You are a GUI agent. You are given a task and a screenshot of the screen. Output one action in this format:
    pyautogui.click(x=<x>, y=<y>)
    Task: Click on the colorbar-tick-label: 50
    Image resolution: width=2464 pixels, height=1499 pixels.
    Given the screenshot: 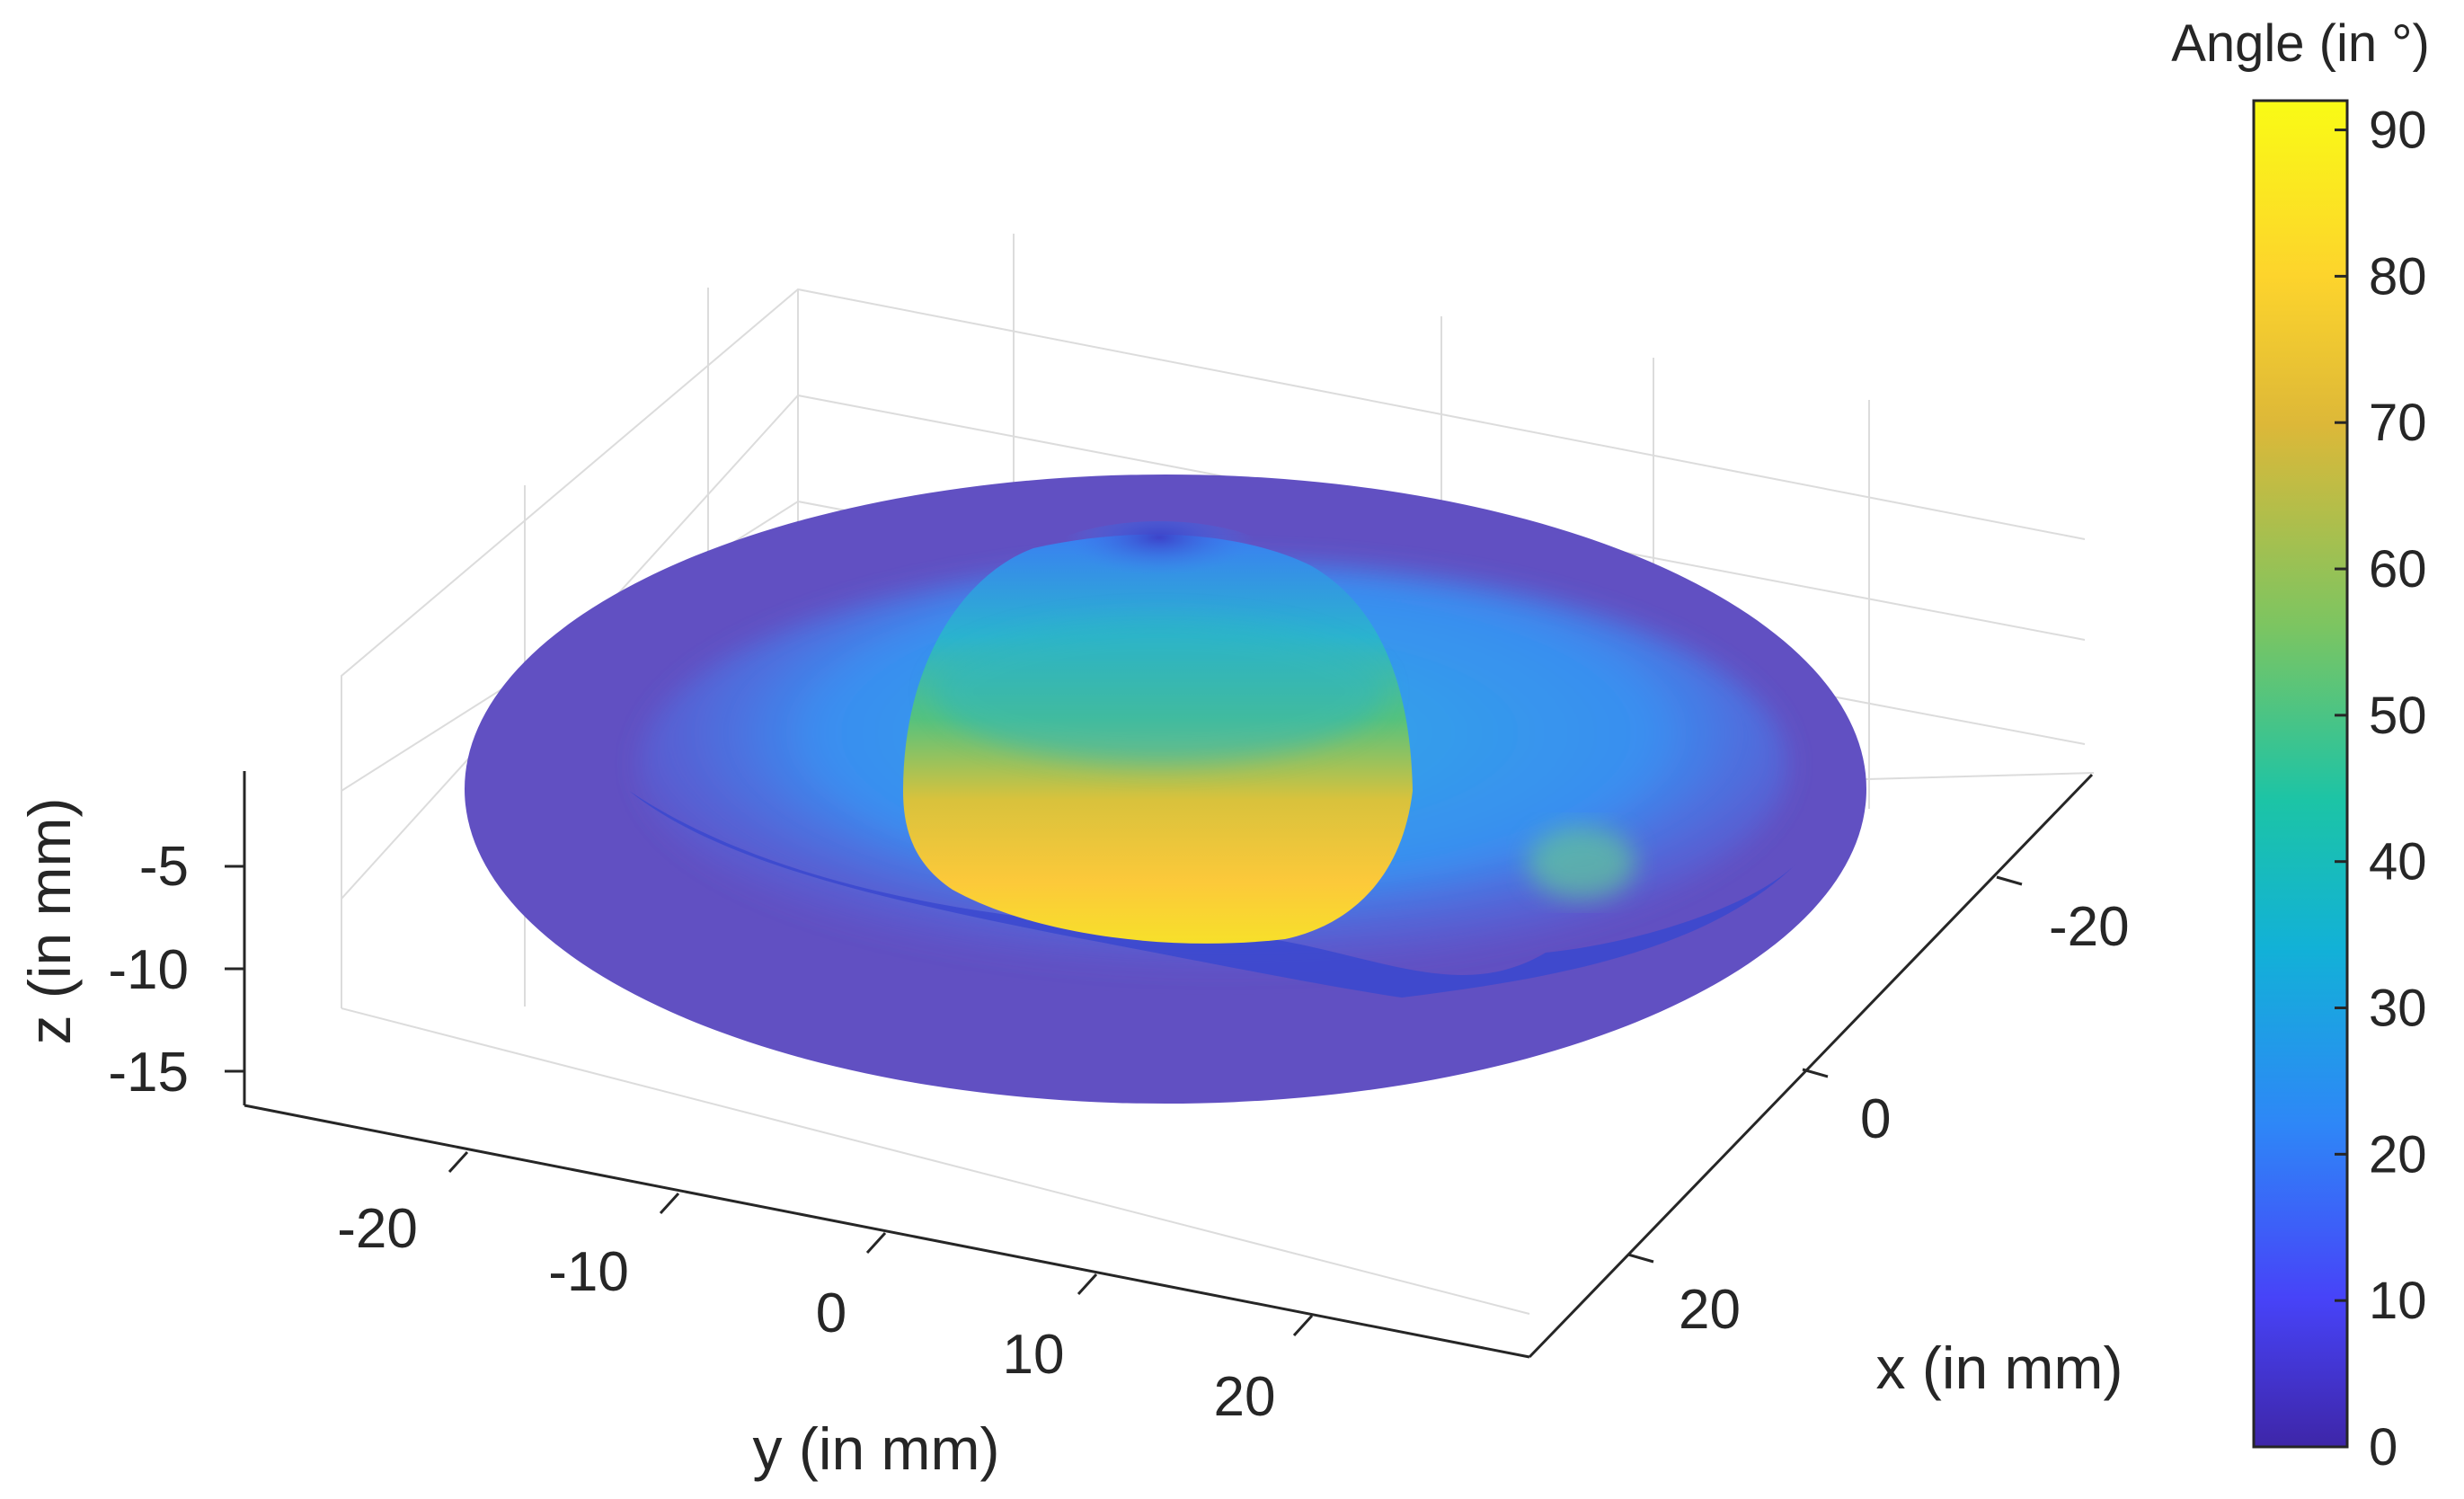 What is the action you would take?
    pyautogui.click(x=2398, y=716)
    